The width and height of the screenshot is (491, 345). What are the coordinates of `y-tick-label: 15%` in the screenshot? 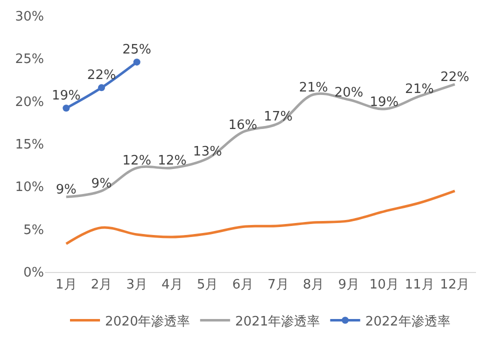 It's located at (29, 145).